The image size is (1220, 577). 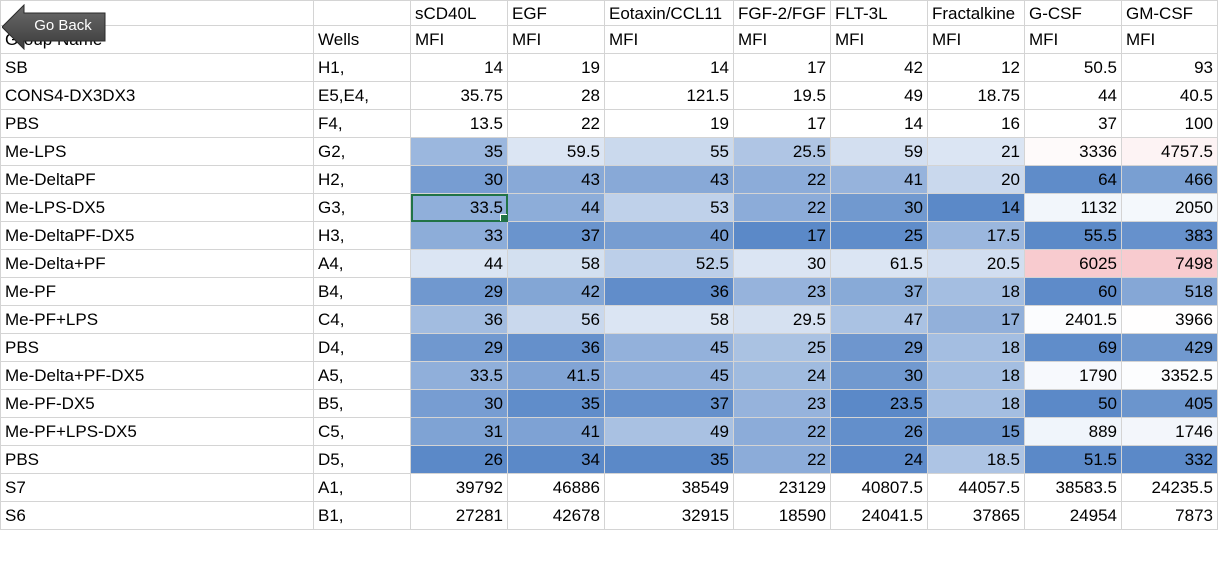 What do you see at coordinates (1073, 515) in the screenshot?
I see `mfi-cell: 24954` at bounding box center [1073, 515].